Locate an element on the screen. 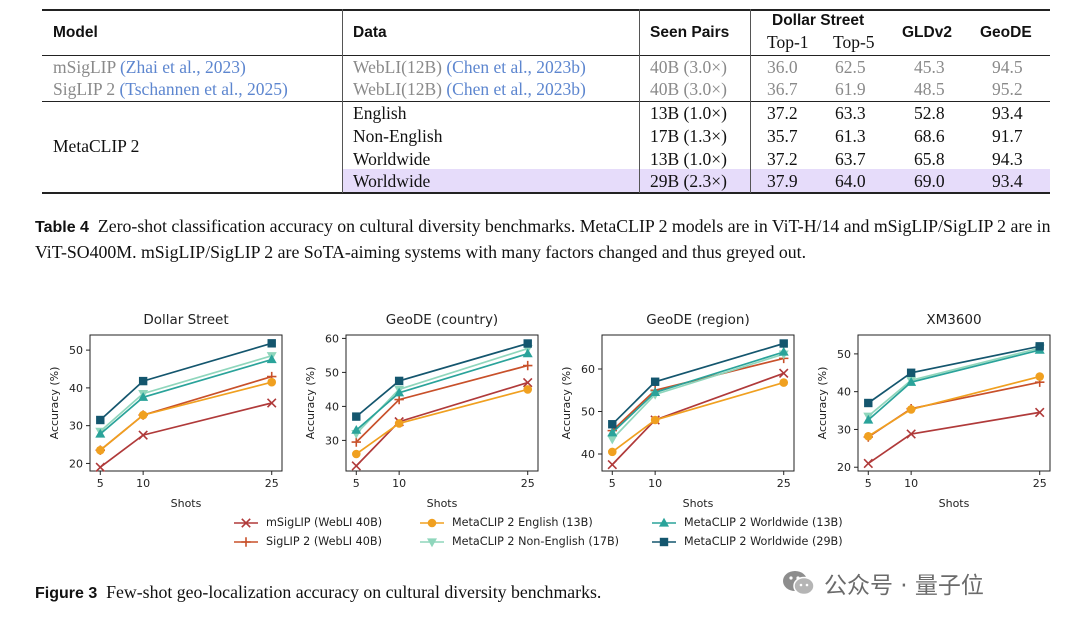 The width and height of the screenshot is (1080, 630). legend-item-worldwide29: MetaCLIP 2 Worldwide (29B) is located at coordinates (746, 541).